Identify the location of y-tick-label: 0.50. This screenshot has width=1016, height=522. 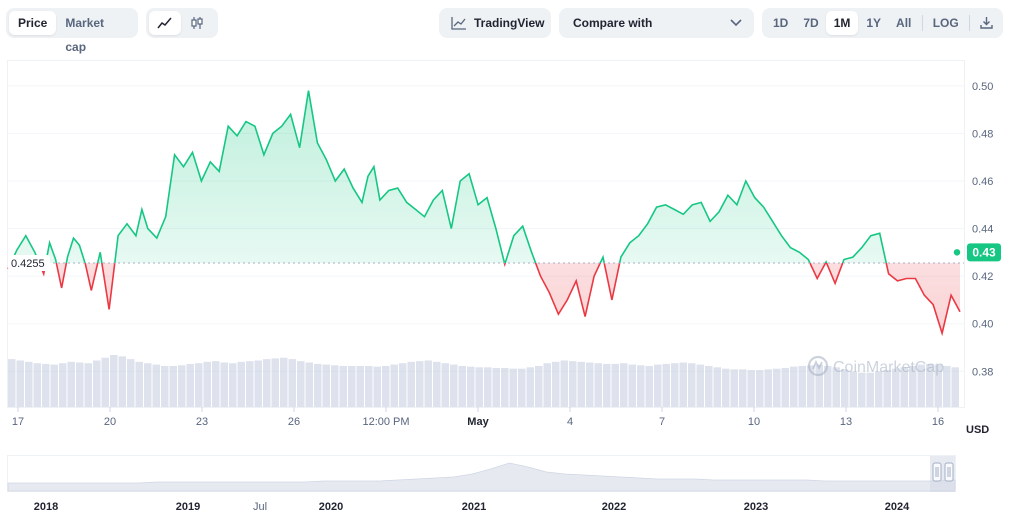
(982, 87).